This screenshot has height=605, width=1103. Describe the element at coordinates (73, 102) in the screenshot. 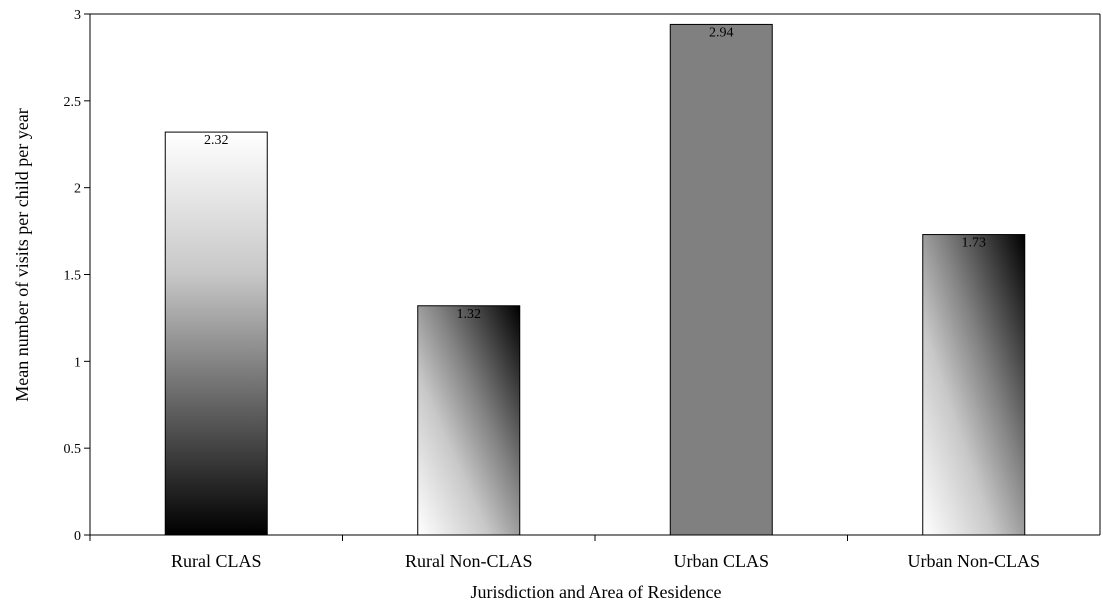

I see `y-tick-label: 2.5` at that location.